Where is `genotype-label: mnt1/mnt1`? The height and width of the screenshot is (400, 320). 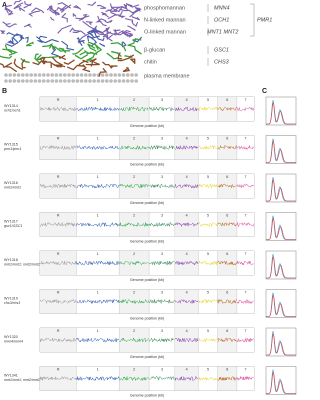
genotype-label: mnt1/mnt1 is located at coordinates (12, 187).